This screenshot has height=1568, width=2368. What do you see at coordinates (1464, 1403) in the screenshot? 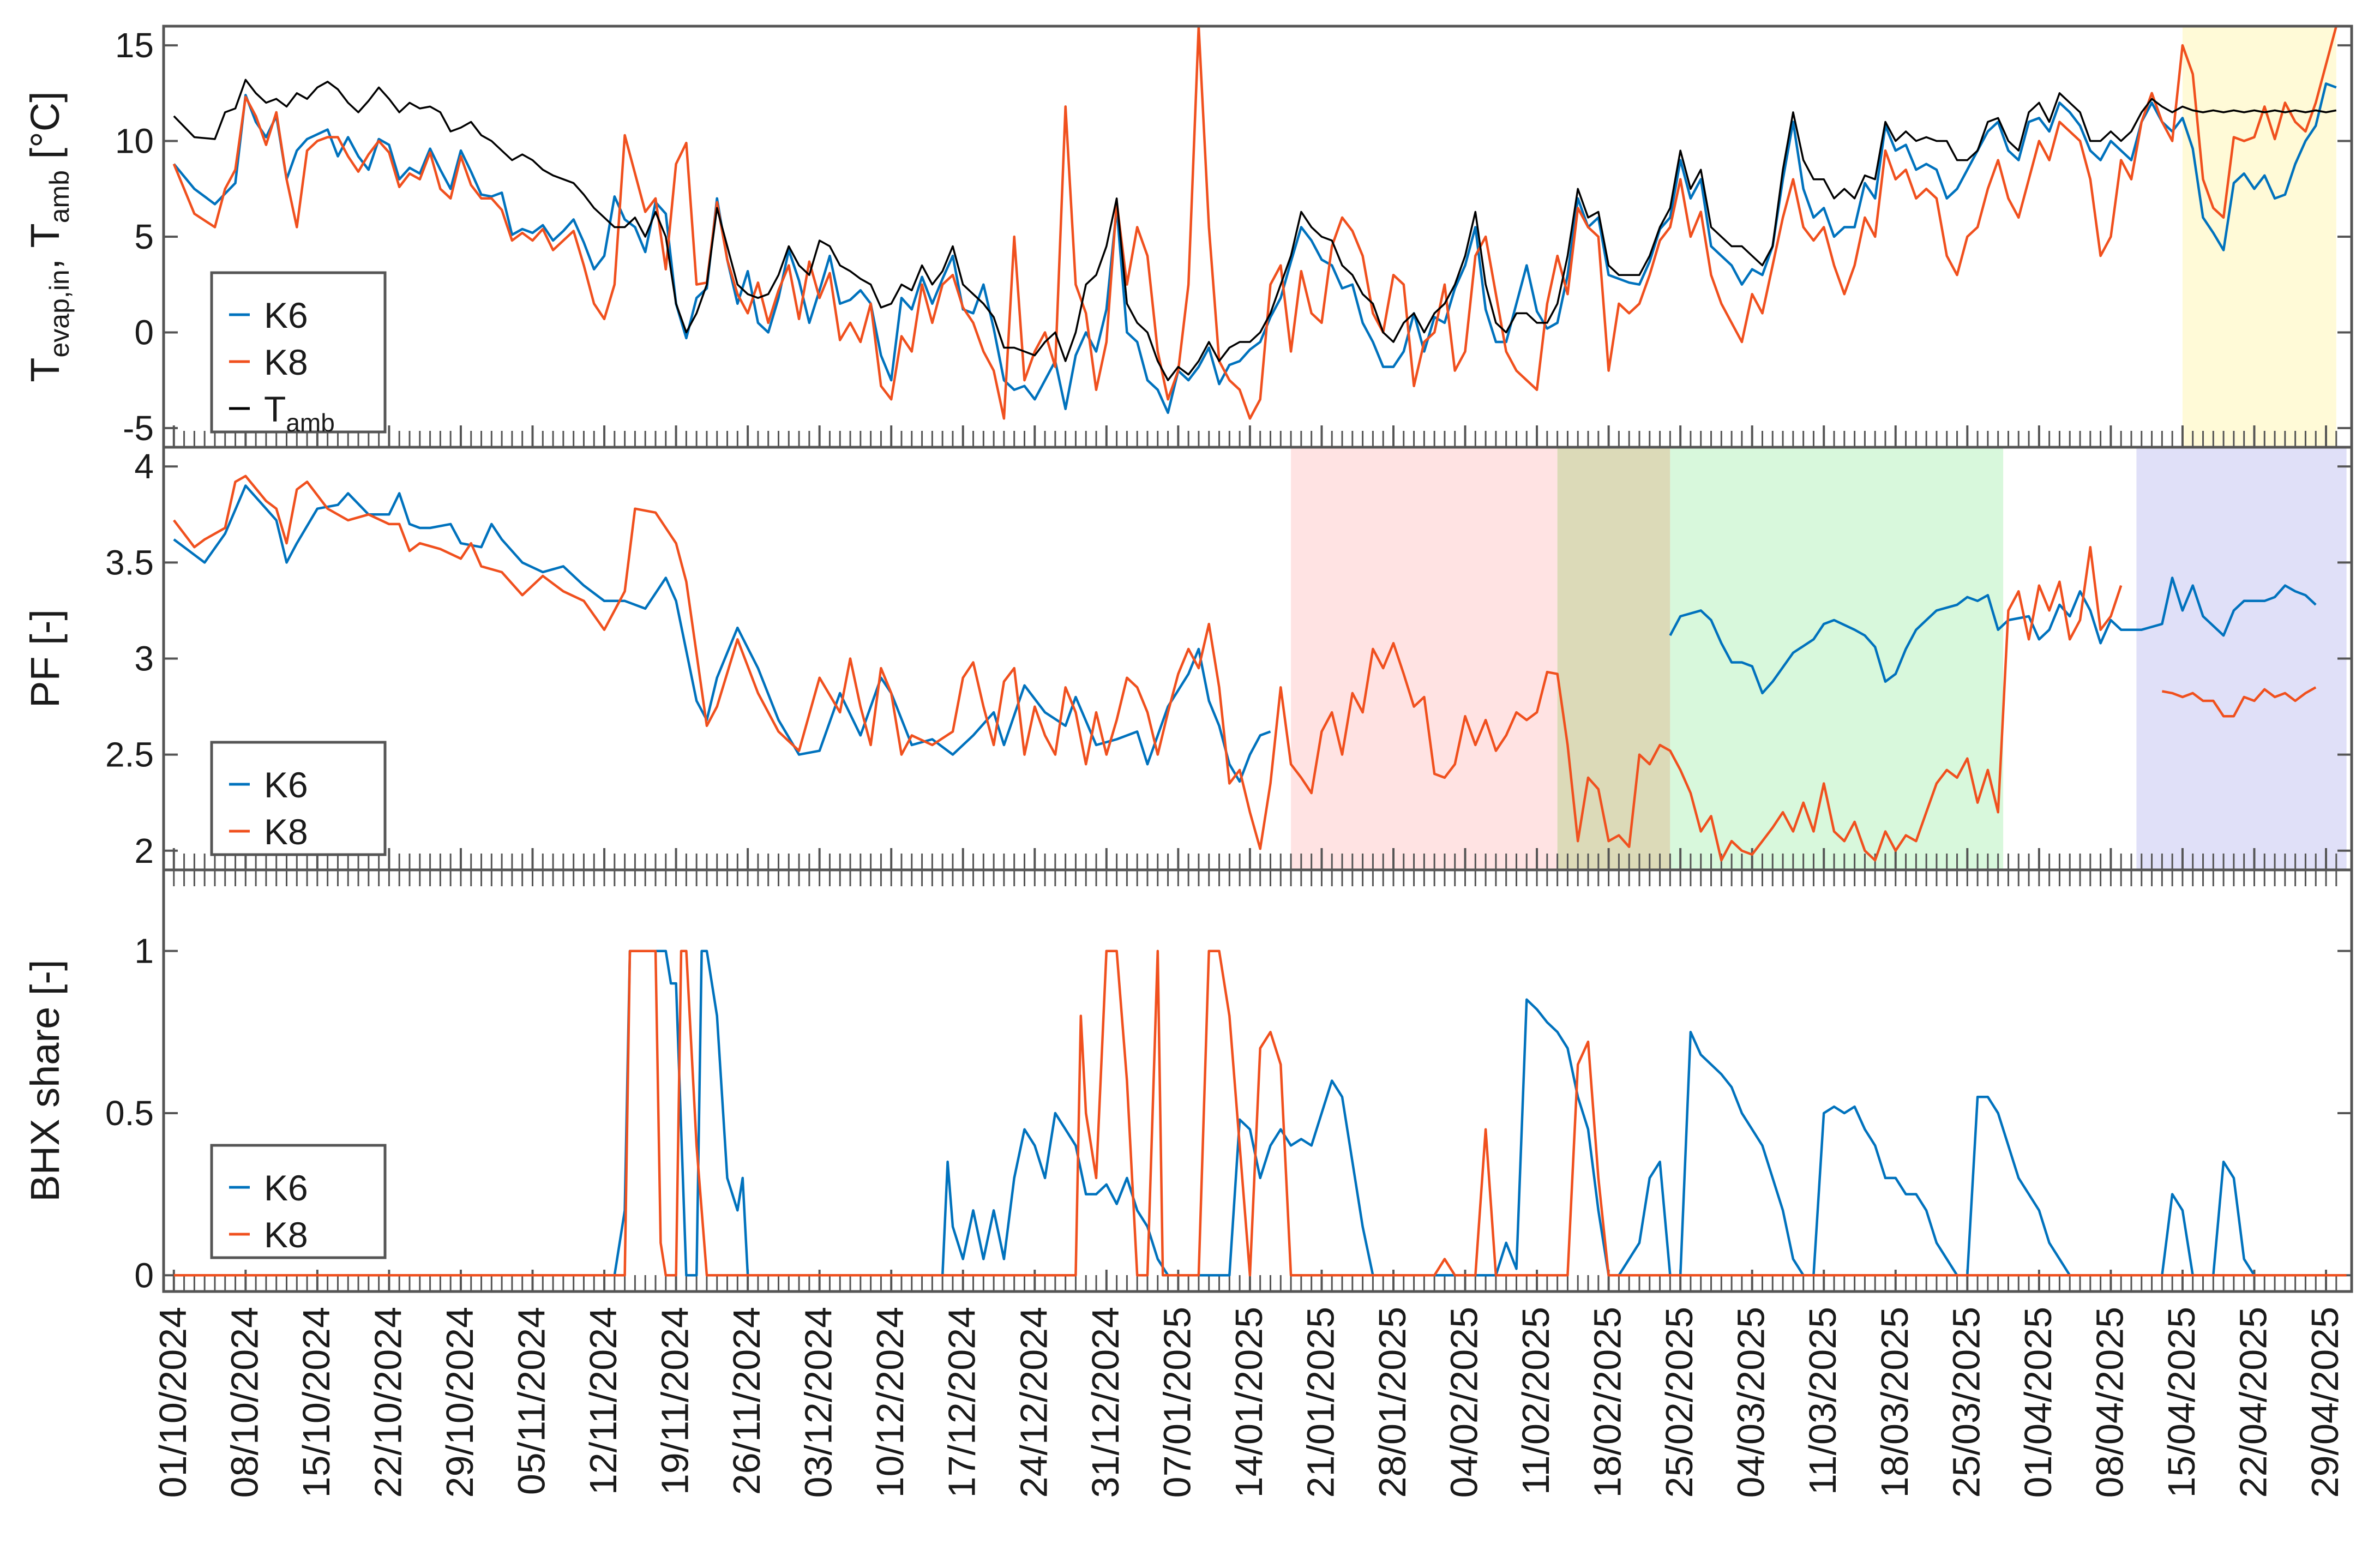
I see `x-tick-label: 04/02/2025` at bounding box center [1464, 1403].